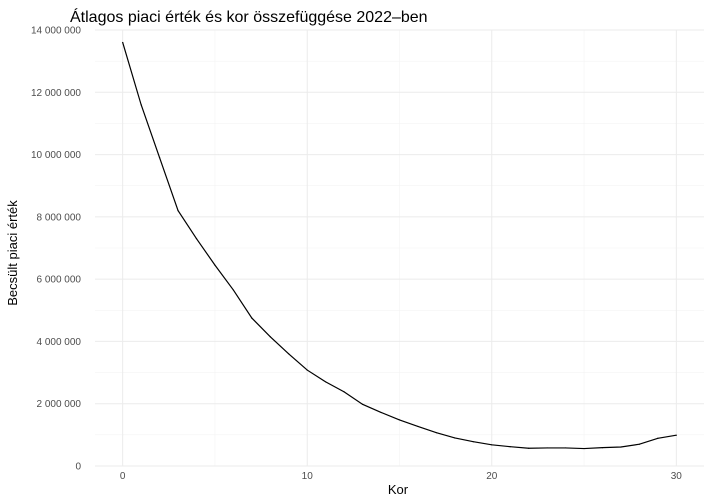 The height and width of the screenshot is (497, 711). I want to click on y-axis-label: Becsült piaci érték, so click(12, 253).